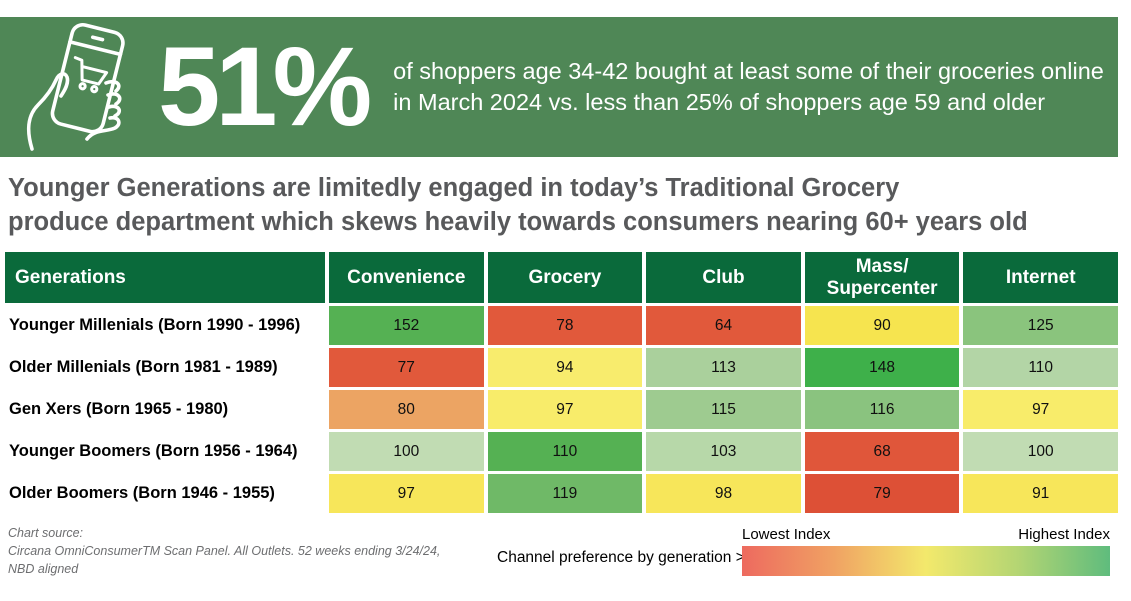 This screenshot has width=1131, height=601. What do you see at coordinates (406, 367) in the screenshot?
I see `heatmap-cell: 77` at bounding box center [406, 367].